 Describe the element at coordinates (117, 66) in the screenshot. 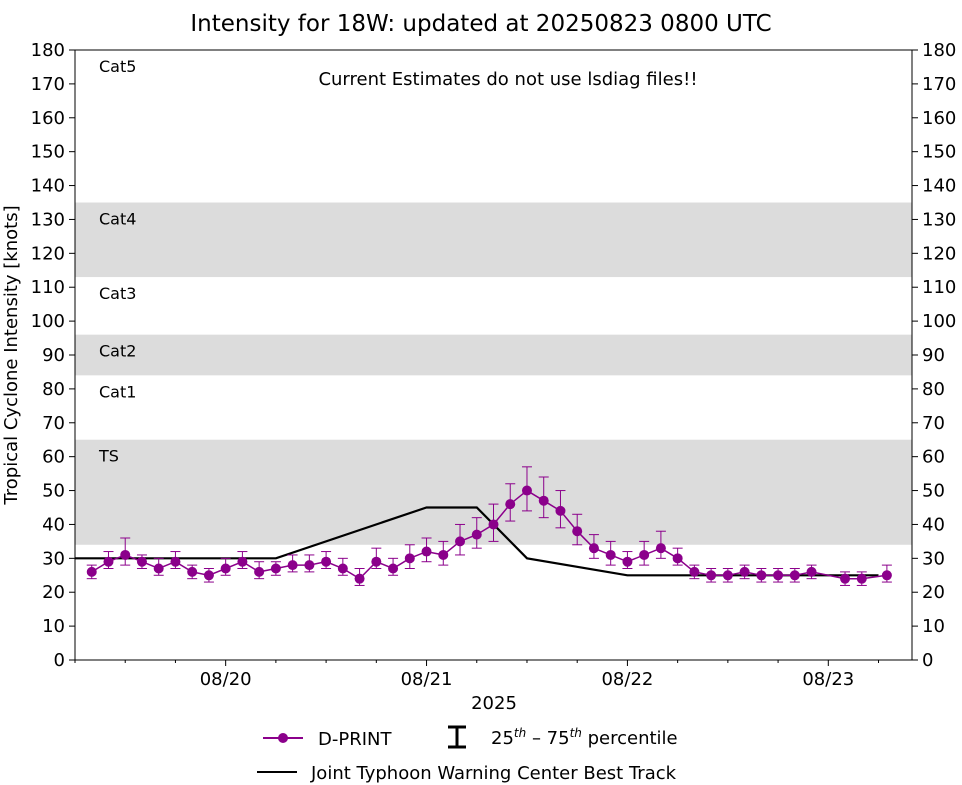

I see `band-label-cat5: Cat5` at that location.